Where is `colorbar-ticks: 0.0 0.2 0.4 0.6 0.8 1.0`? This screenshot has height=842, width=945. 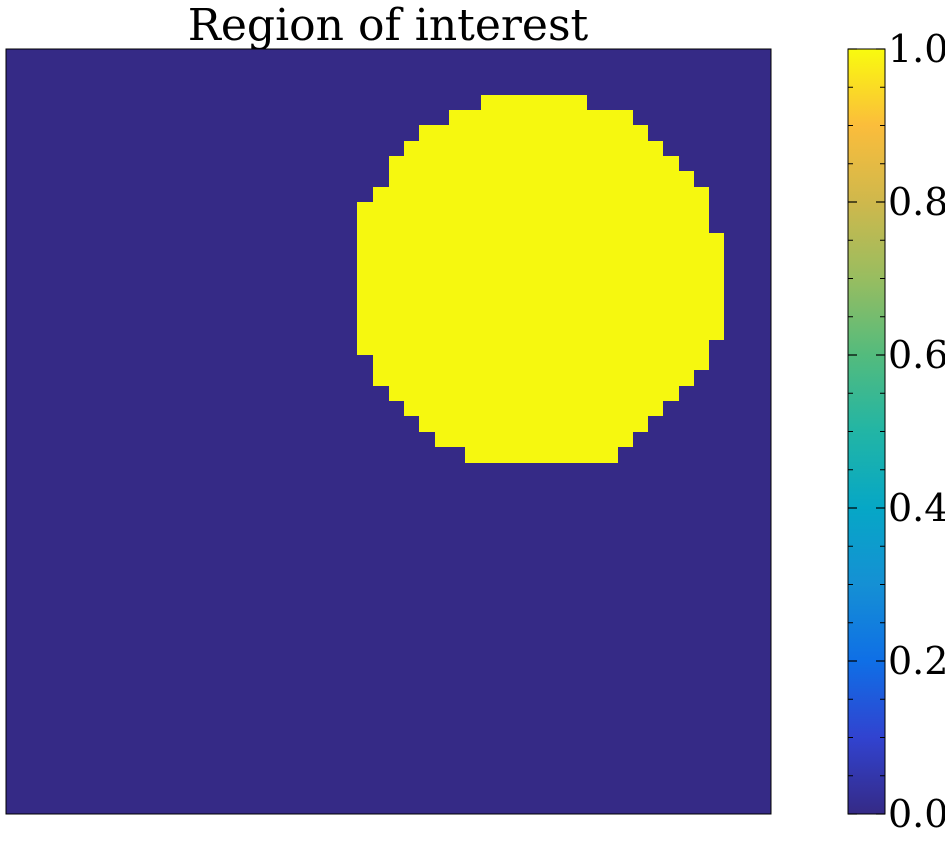 colorbar-ticks: 0.0 0.2 0.4 0.6 0.8 1.0 is located at coordinates (896, 431).